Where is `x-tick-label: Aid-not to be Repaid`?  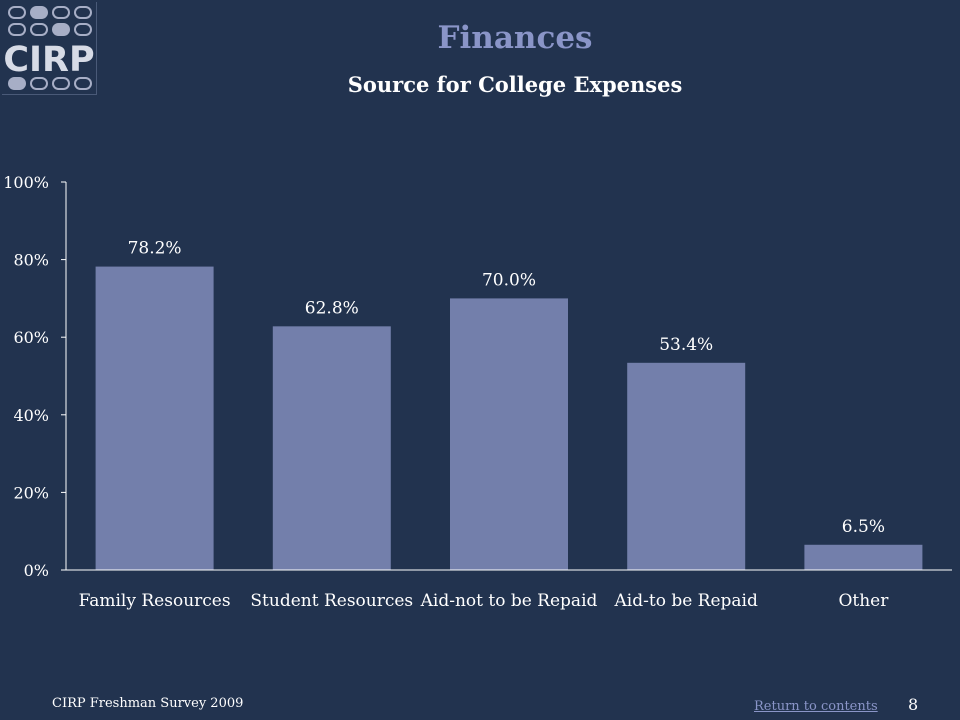
x-tick-label: Aid-not to be Repaid is located at coordinates (509, 601).